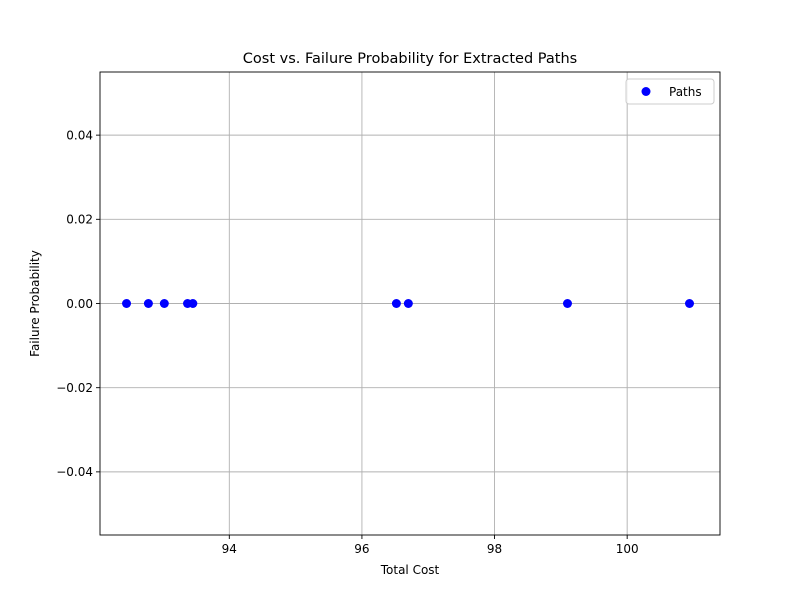  I want to click on y-tick-label: 0.02, so click(79, 220).